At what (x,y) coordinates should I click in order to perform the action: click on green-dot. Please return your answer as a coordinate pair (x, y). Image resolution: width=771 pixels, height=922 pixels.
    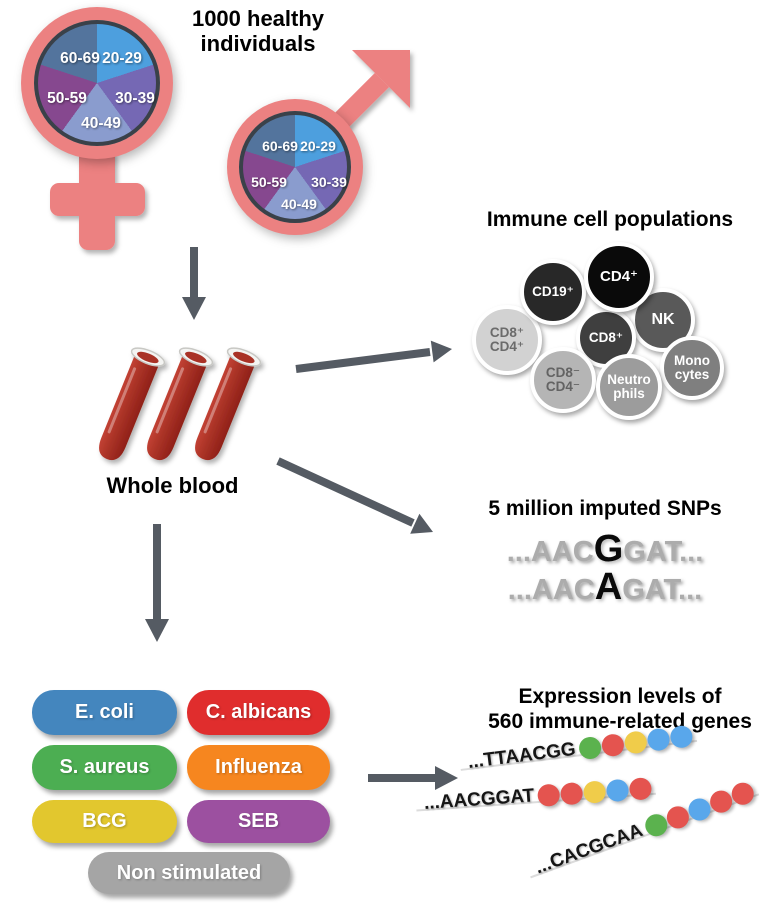
    Looking at the image, I should click on (590, 748).